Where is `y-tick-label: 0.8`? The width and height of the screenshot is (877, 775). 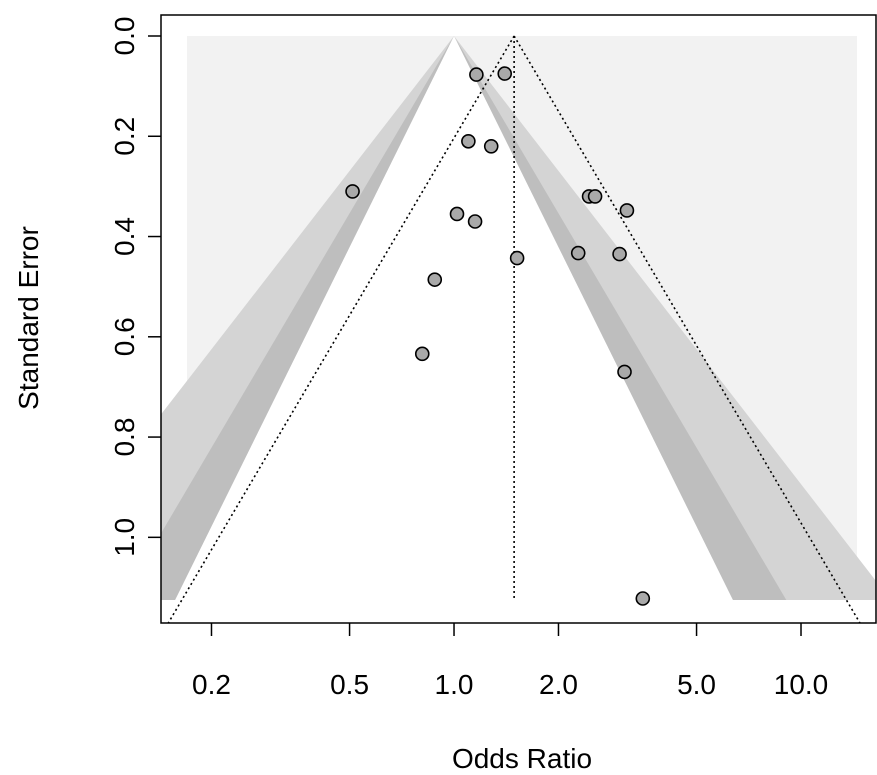
y-tick-label: 0.8 is located at coordinates (124, 437).